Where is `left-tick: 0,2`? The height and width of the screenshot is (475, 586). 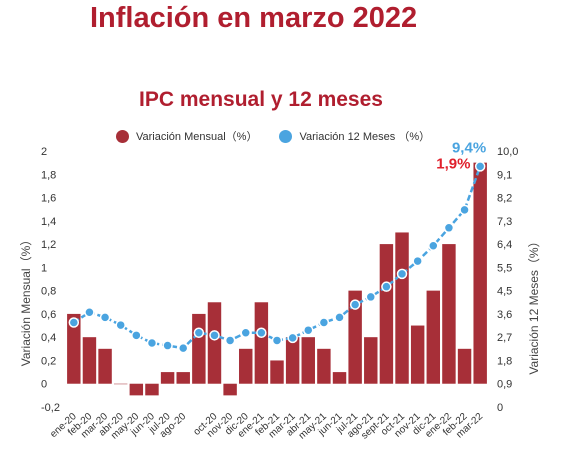
left-tick: 0,2 is located at coordinates (48, 361).